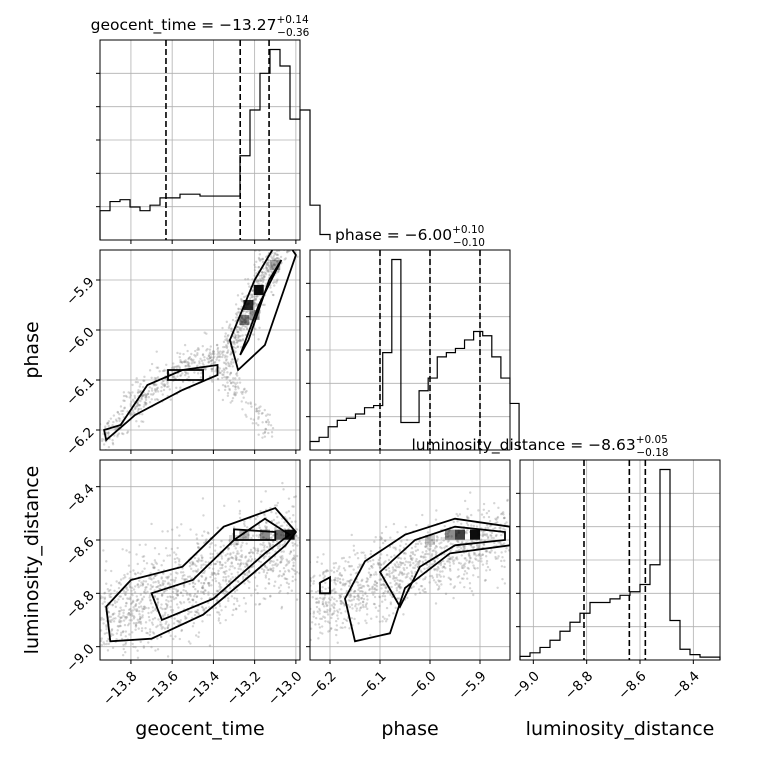  I want to click on axes-frame, so click(200, 350).